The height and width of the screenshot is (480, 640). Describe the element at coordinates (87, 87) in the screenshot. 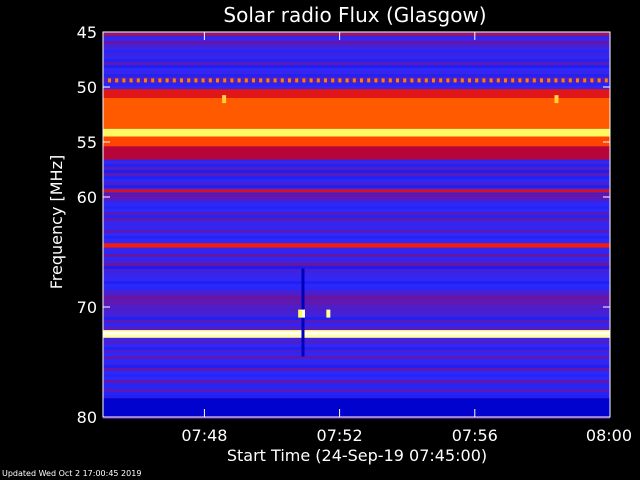

I see `y-tick-label: 50` at that location.